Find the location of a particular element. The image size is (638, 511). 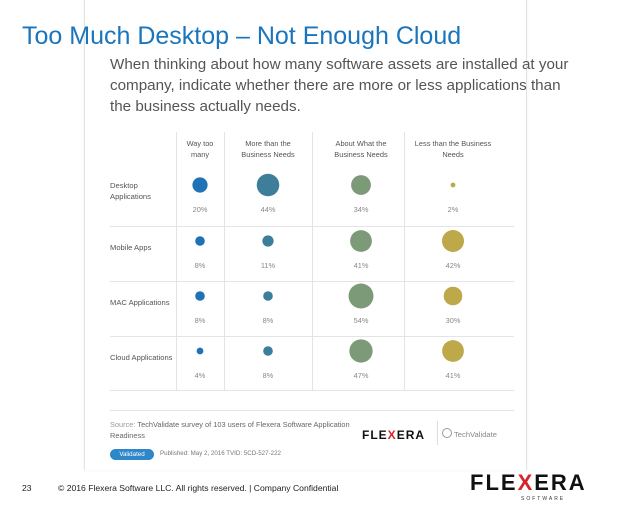

row-label-desktop: Desktop Applications is located at coordinates (130, 191).